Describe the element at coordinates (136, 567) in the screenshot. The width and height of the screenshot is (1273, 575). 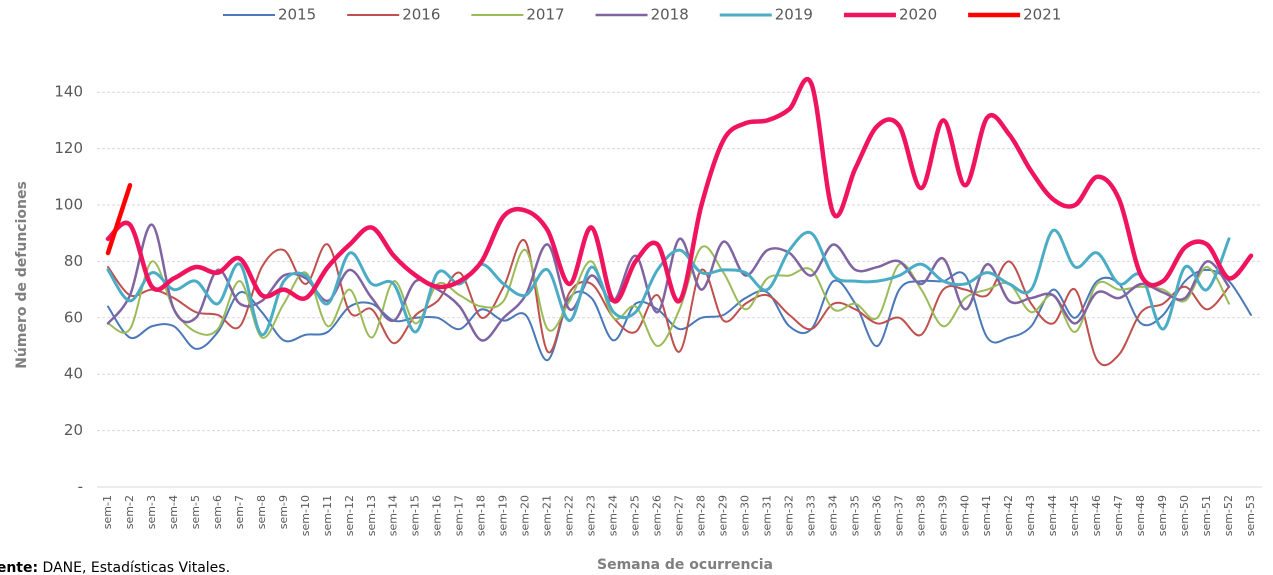
I see `source-text: DANE, Estadísticas Vitales.` at that location.